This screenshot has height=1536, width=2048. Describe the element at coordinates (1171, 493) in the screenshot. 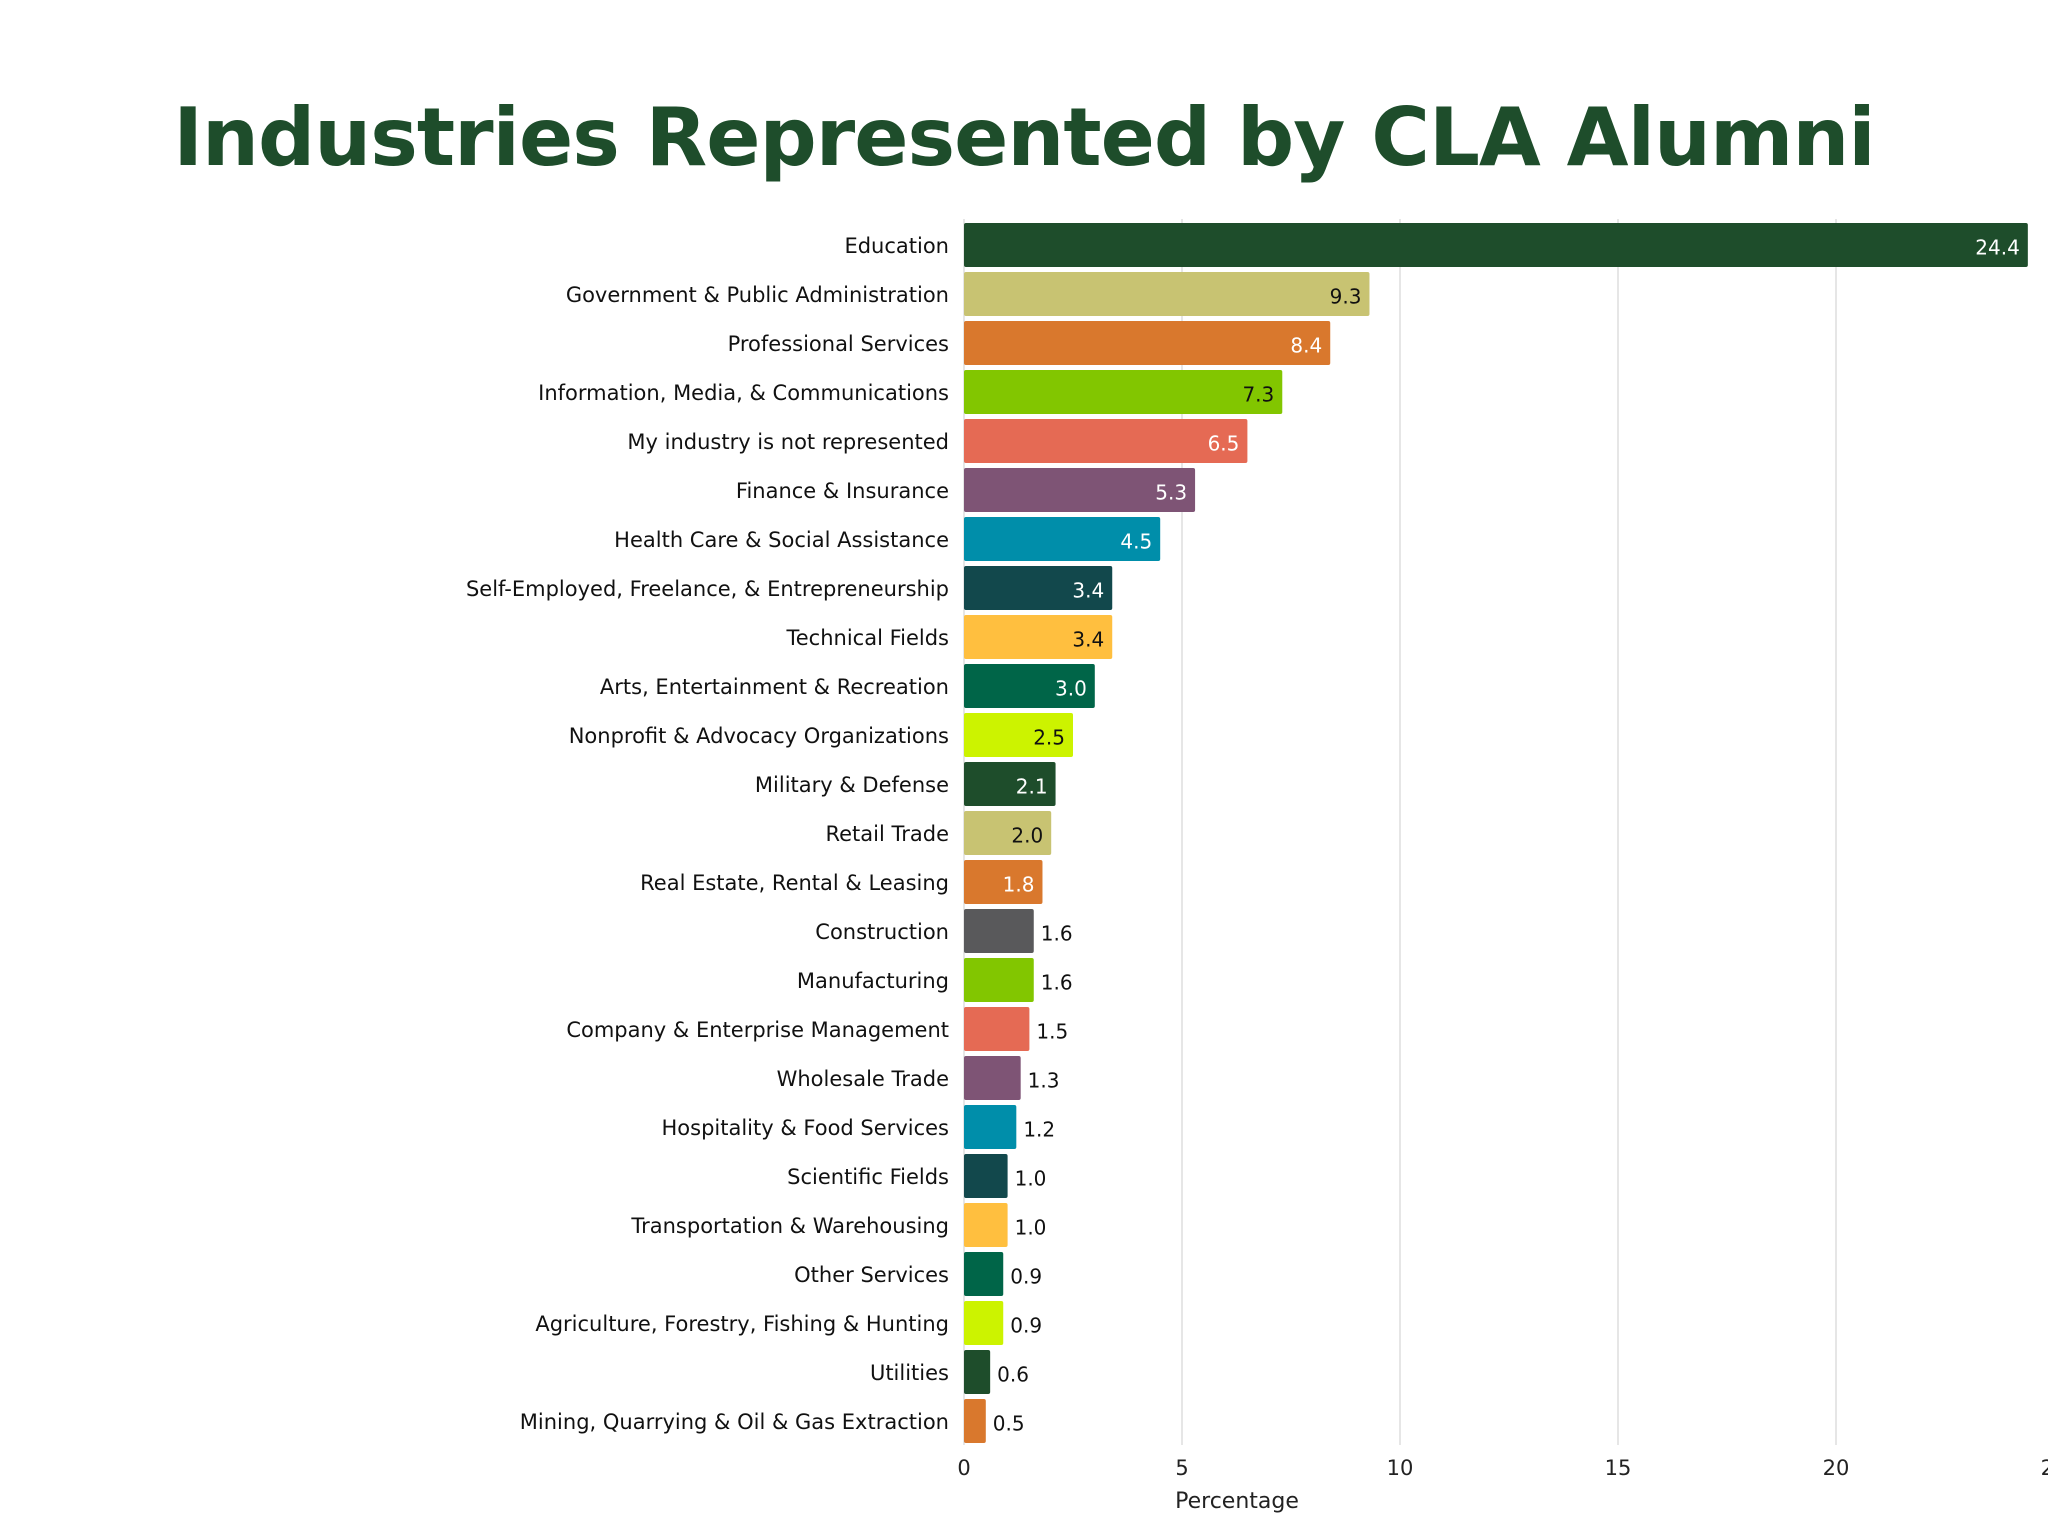

I see `value-label: 5.3` at that location.